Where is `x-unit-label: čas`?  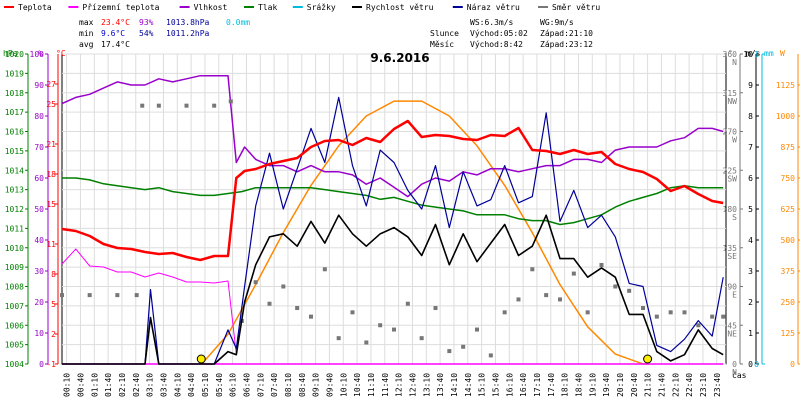 x-unit-label: čas is located at coordinates (739, 375).